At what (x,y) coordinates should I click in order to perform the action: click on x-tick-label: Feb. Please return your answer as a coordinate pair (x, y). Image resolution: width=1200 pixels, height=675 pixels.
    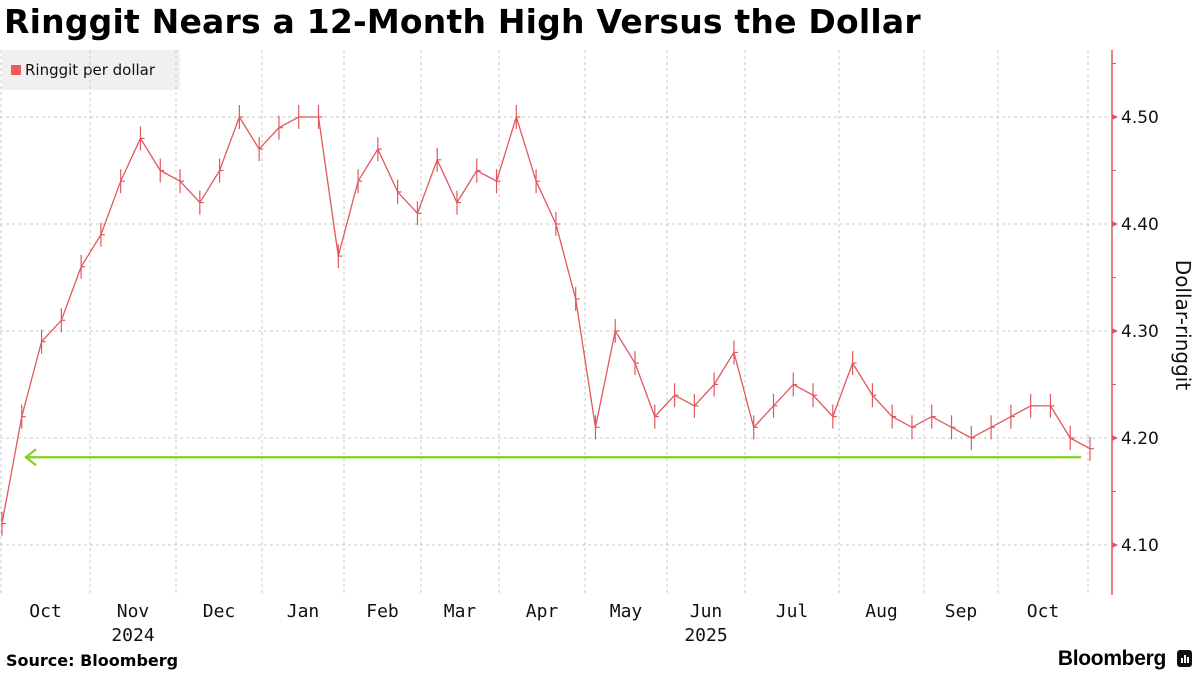
    Looking at the image, I should click on (382, 611).